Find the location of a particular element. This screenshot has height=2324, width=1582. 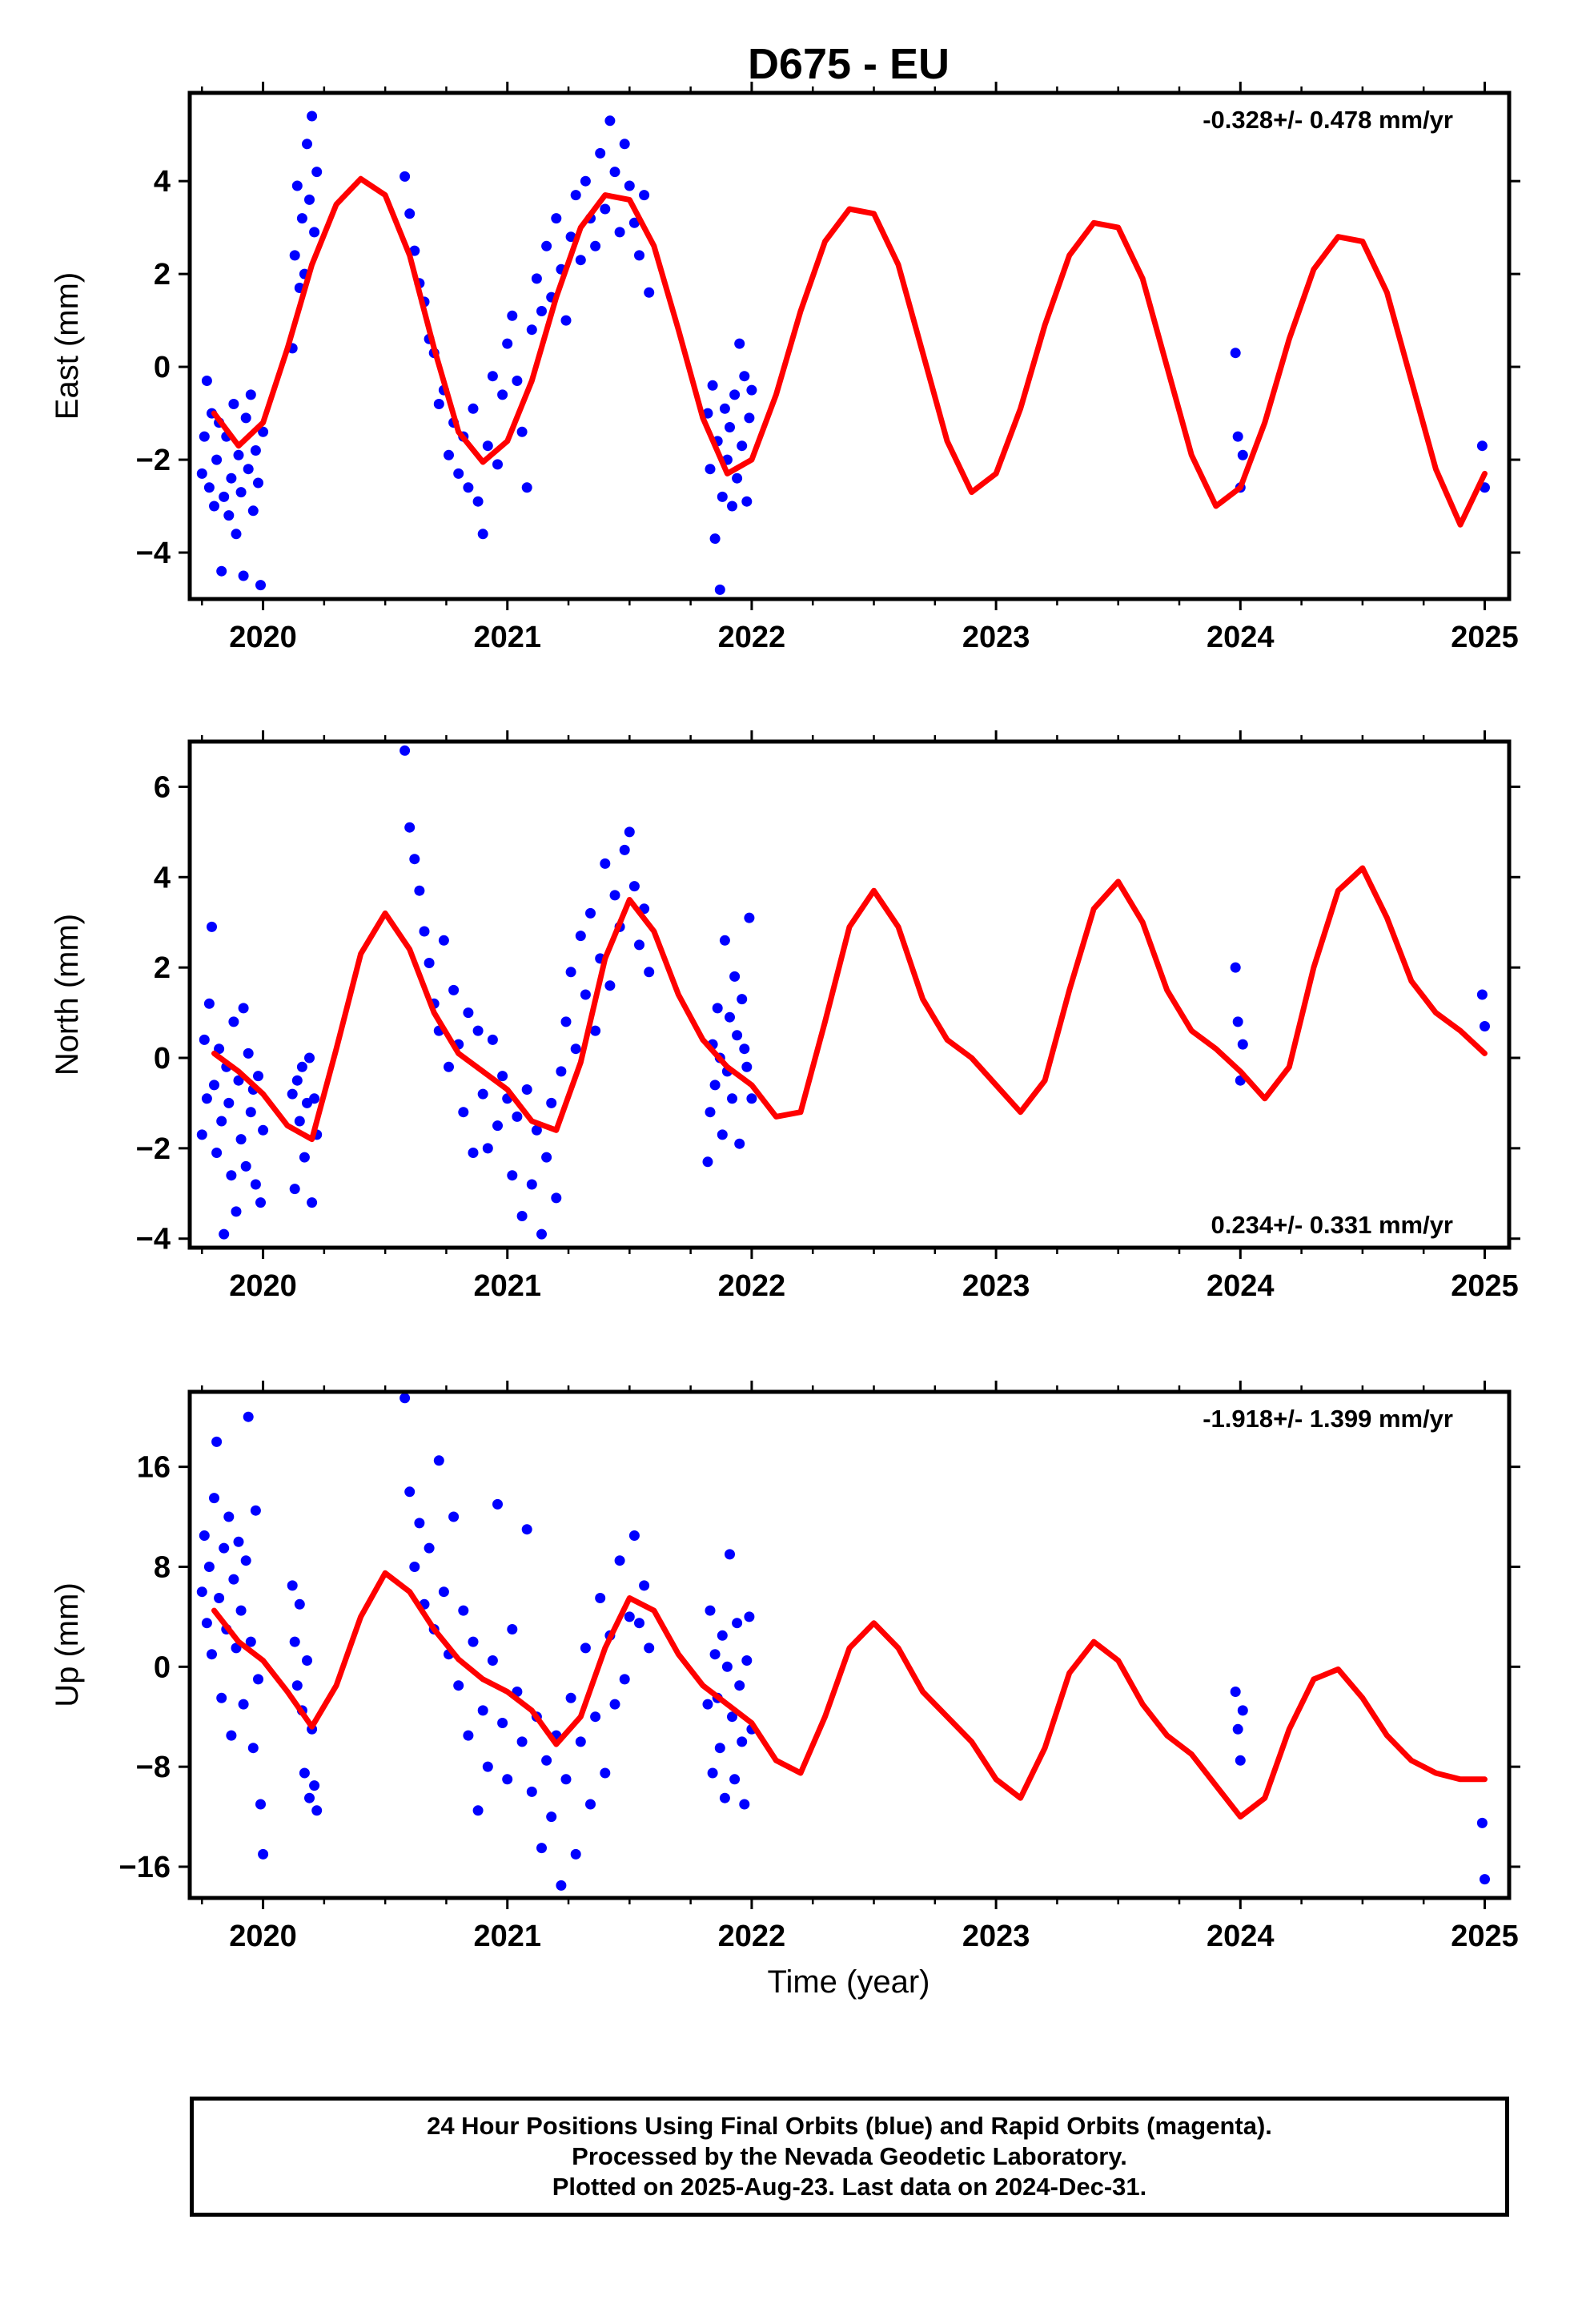

y-tick-label: −8 is located at coordinates (154, 1767).